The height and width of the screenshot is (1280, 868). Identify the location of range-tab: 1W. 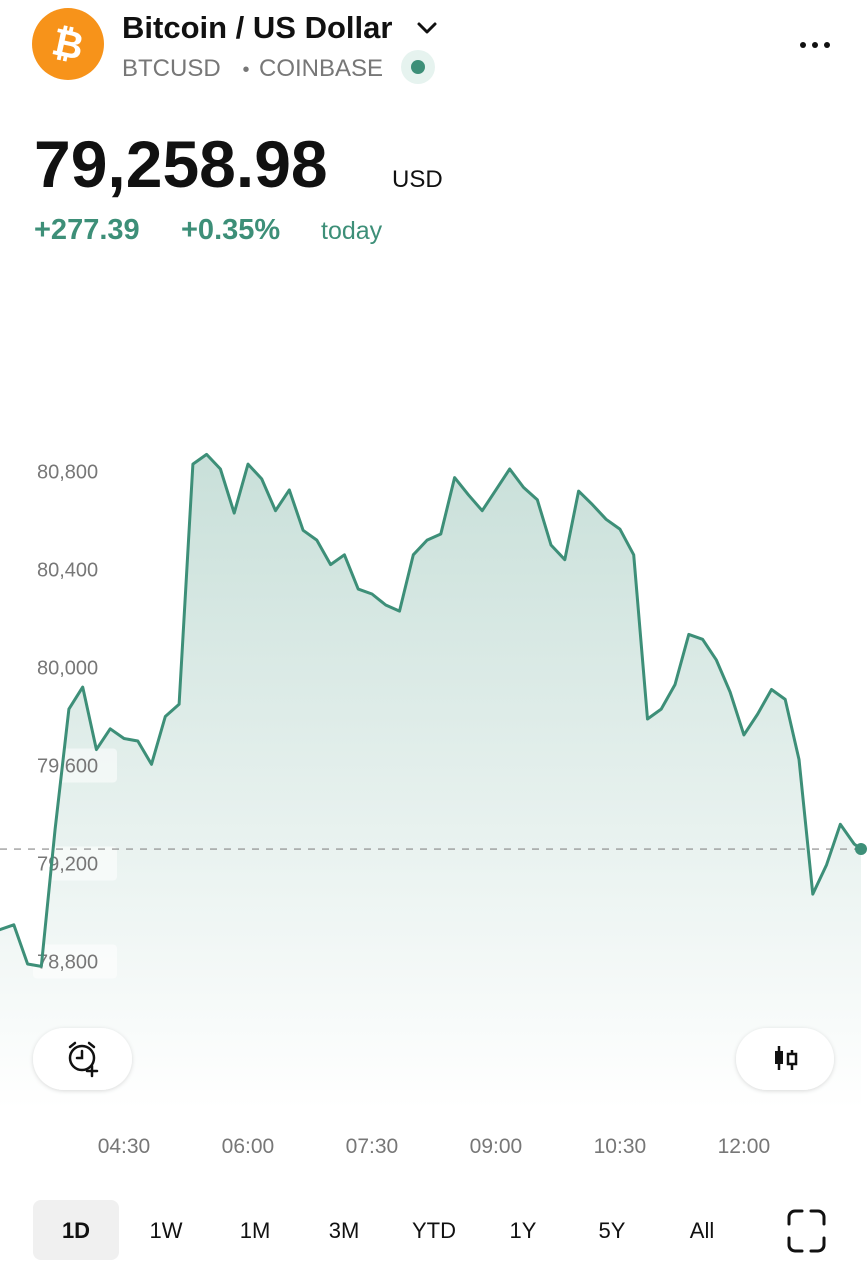
(166, 1230).